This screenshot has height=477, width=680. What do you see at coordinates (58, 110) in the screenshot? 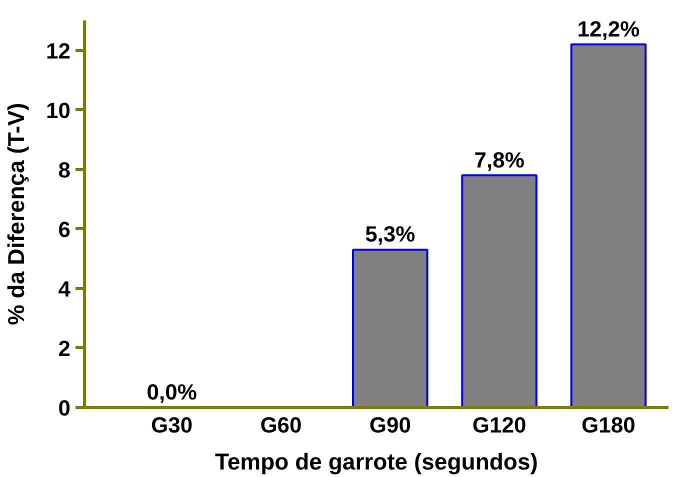
I see `y-tick-label: 10` at bounding box center [58, 110].